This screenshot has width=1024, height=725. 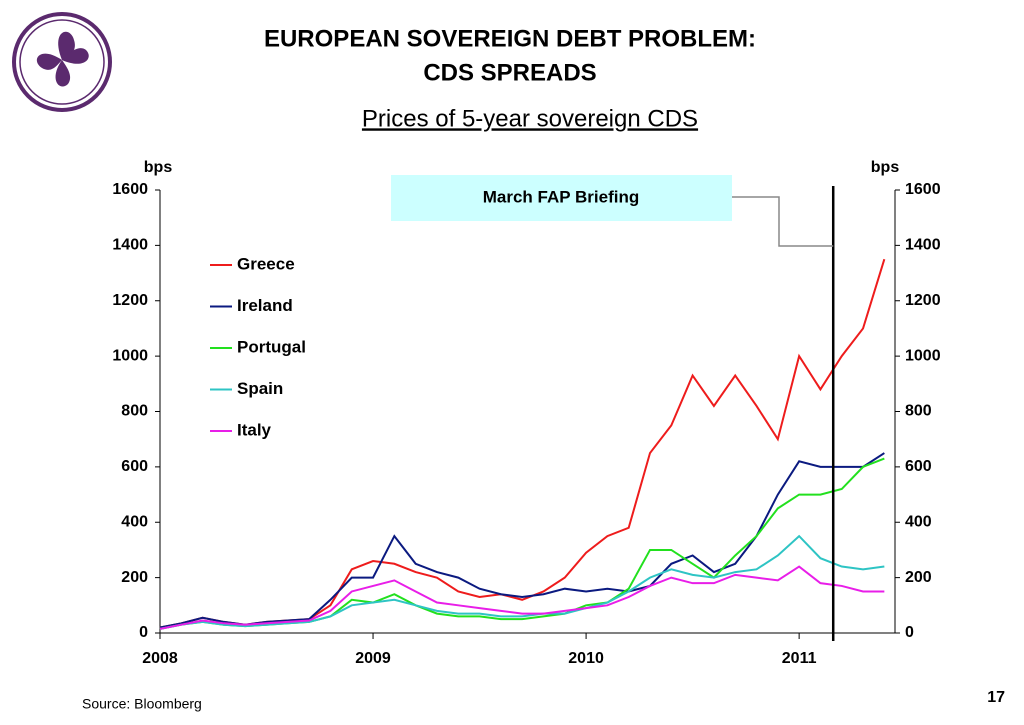 I want to click on x-tick-label: 2008, so click(x=160, y=658).